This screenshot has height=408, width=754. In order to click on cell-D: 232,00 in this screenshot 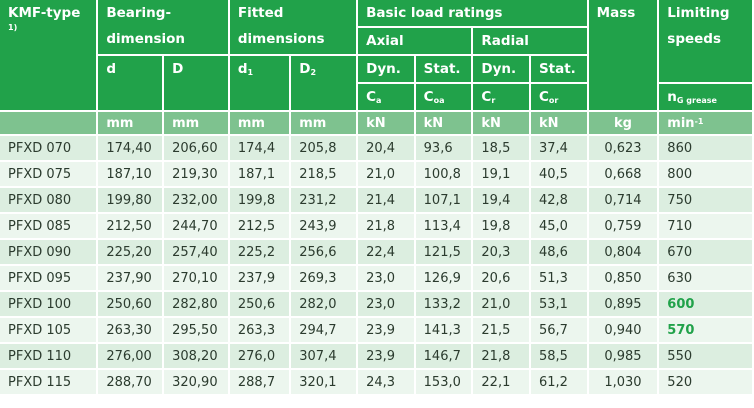, I will do `click(196, 201)`.